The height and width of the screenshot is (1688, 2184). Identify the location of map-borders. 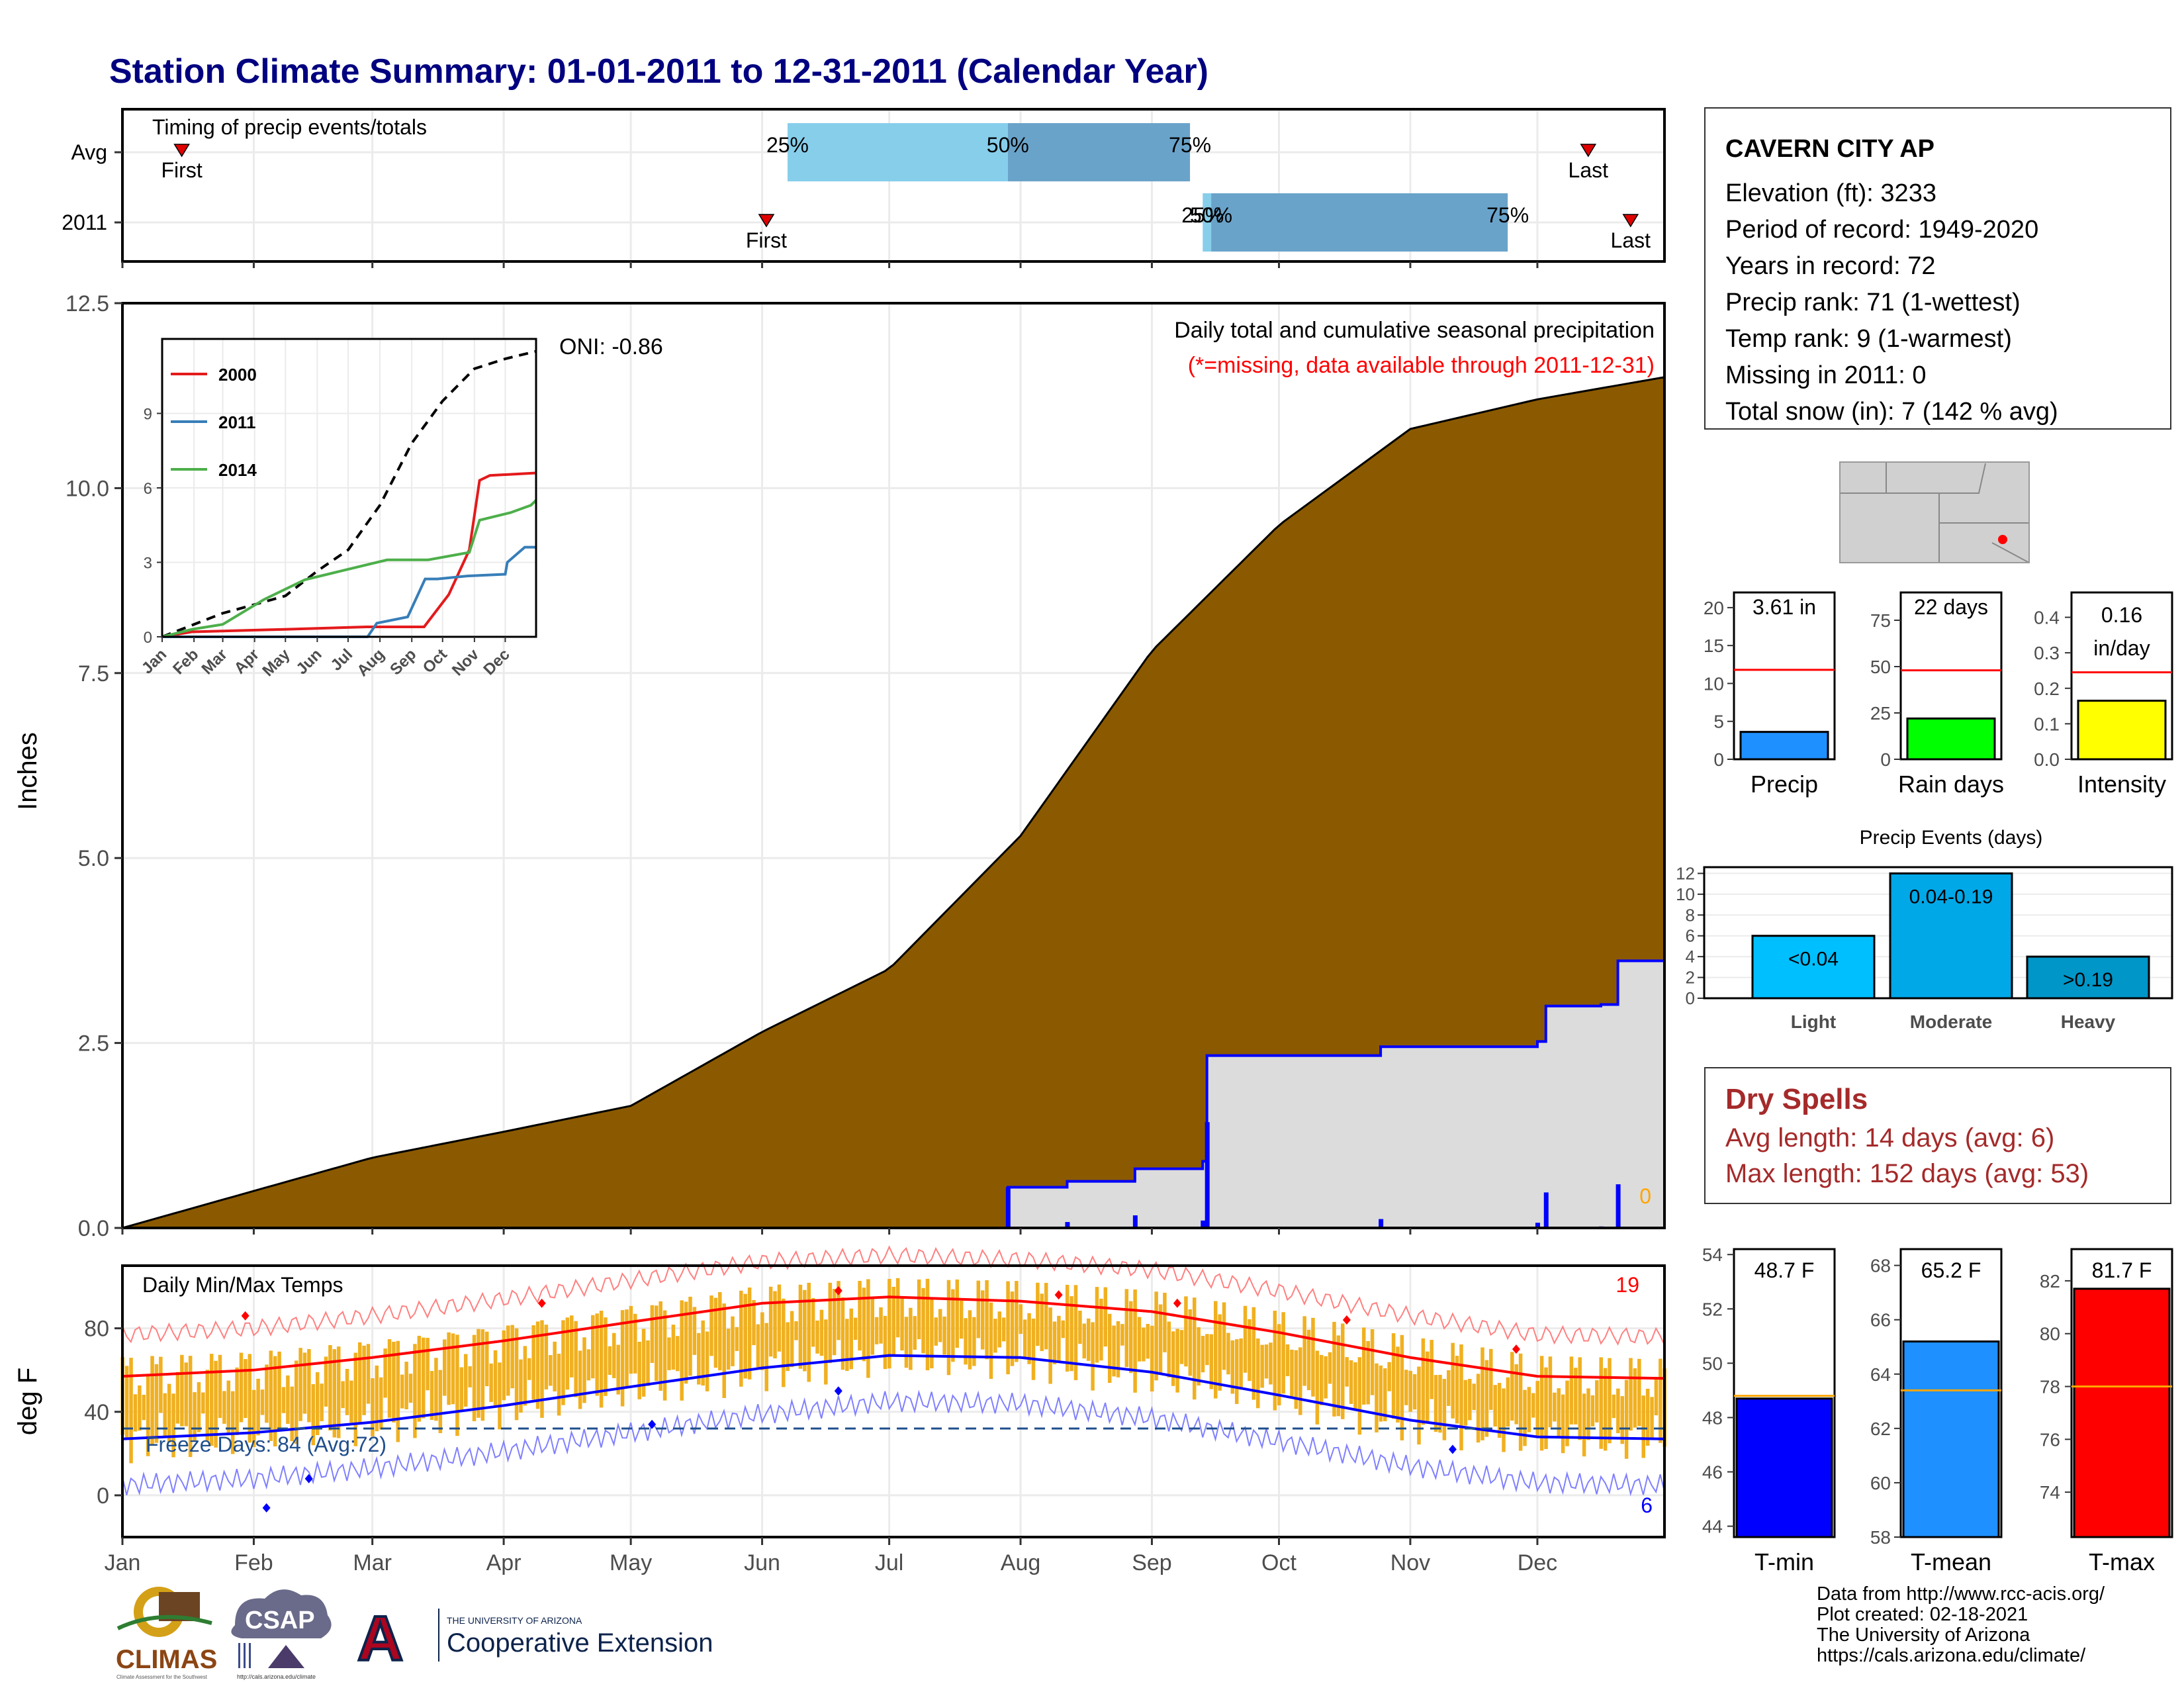
(1935, 512).